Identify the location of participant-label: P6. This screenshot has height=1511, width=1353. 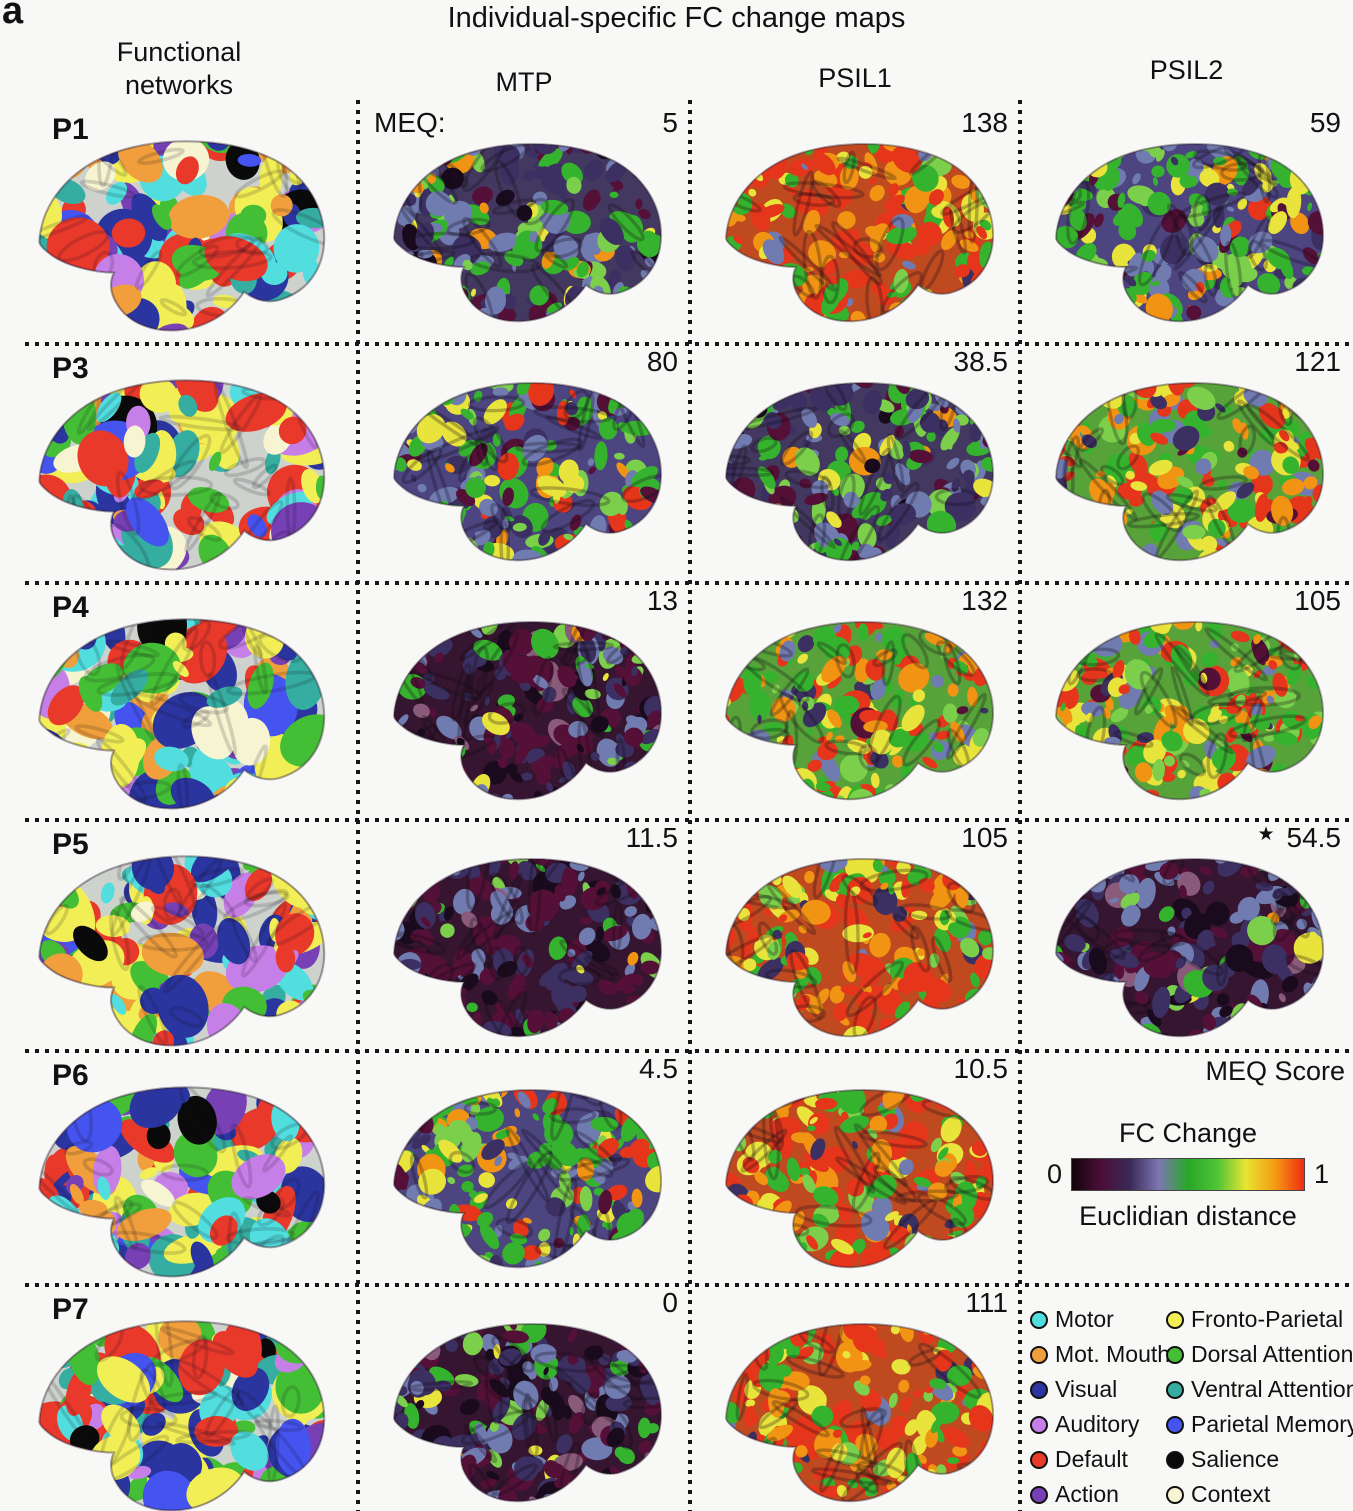
(70, 1075).